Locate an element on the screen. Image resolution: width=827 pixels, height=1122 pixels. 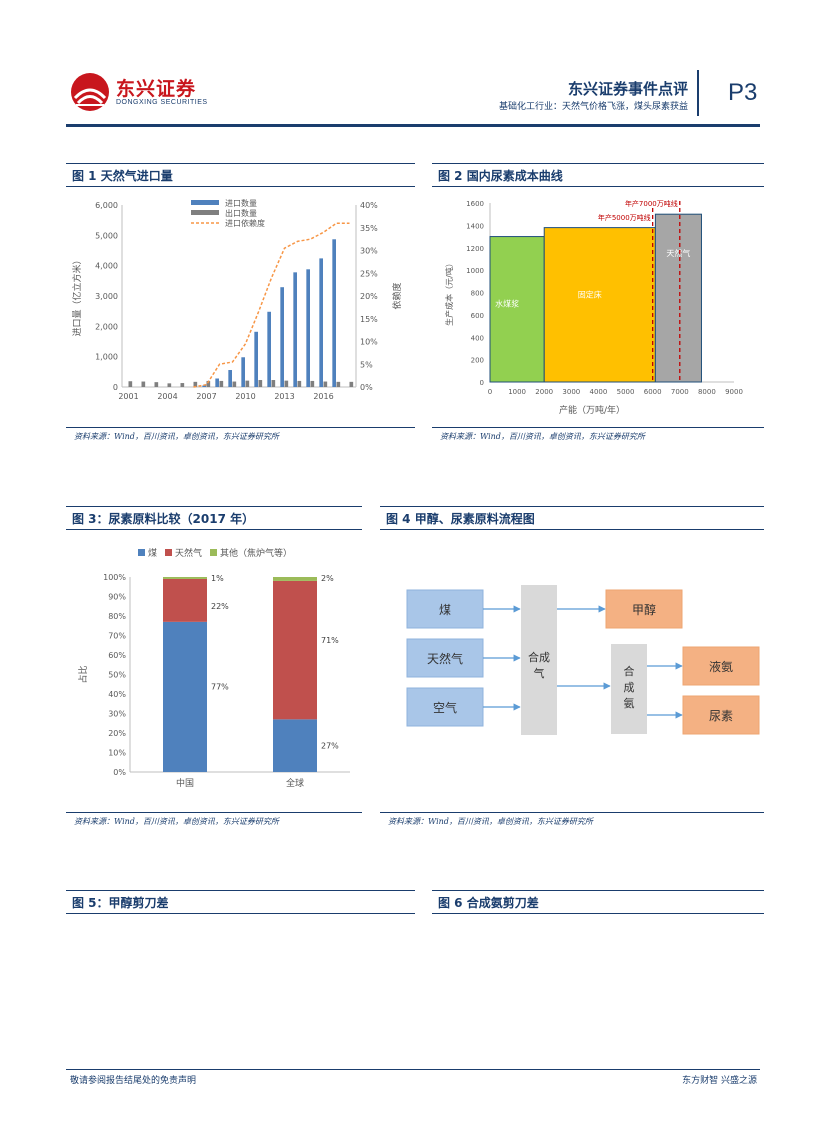
y-tick-label-left: 1,000 is located at coordinates (106, 357).